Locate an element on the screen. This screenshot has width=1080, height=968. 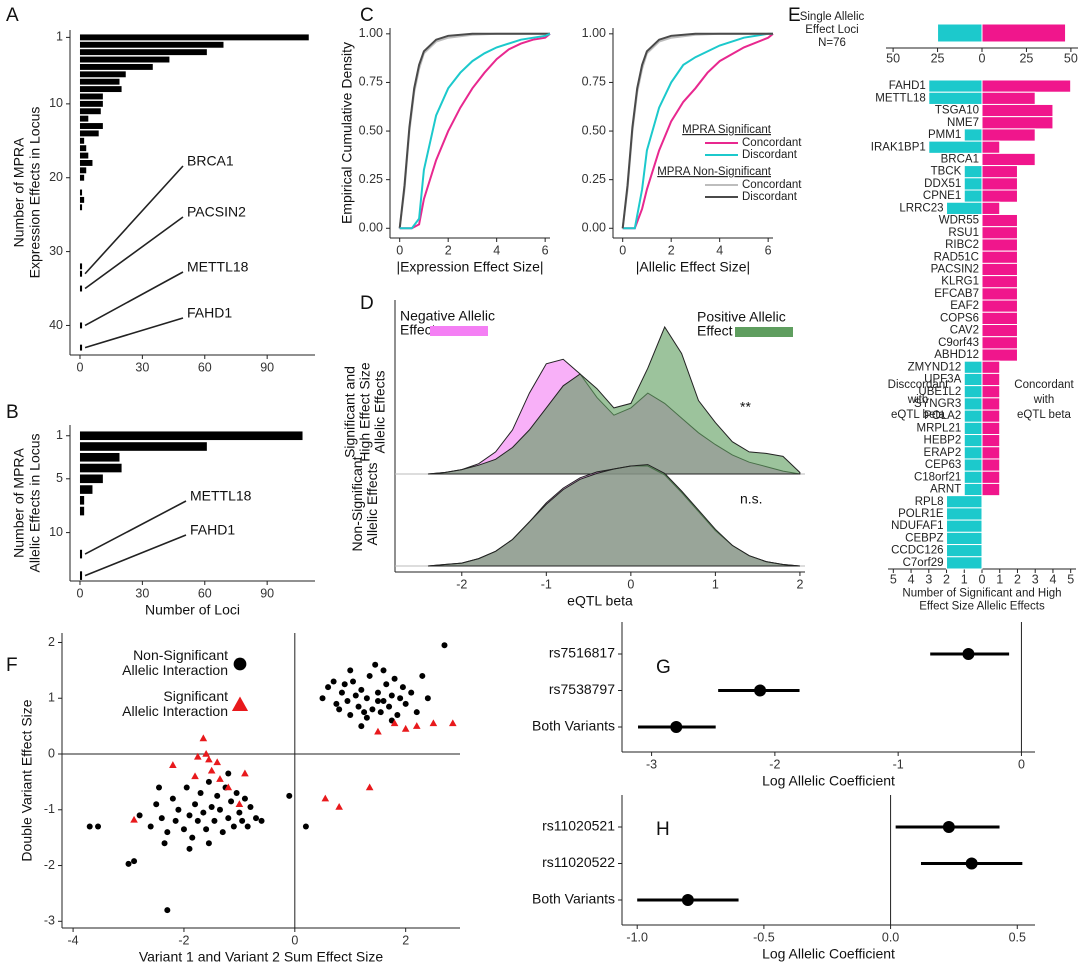
category-label: TSGA10 is located at coordinates (957, 111).